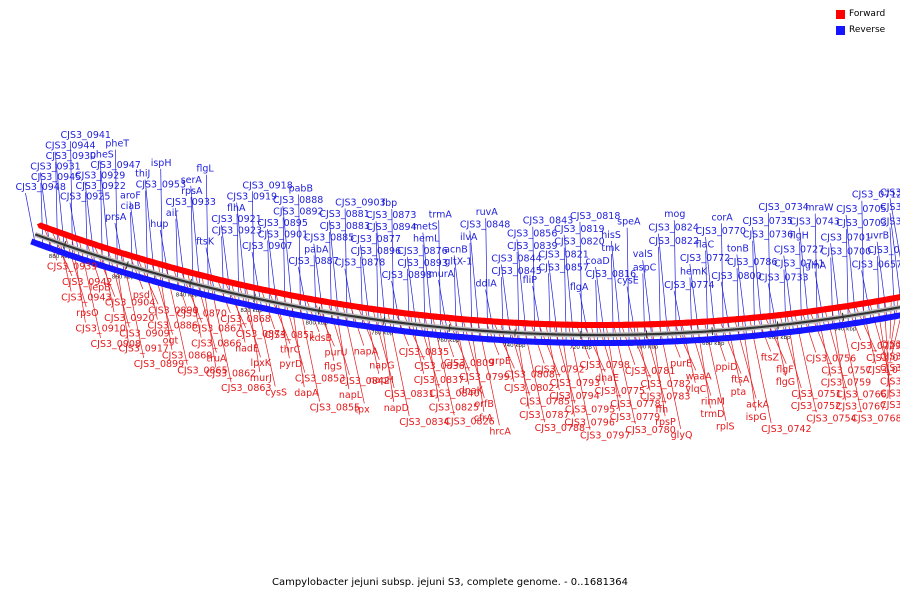  Describe the element at coordinates (620, 391) in the screenshot. I see `gene-label: CJS3_0775` at that location.